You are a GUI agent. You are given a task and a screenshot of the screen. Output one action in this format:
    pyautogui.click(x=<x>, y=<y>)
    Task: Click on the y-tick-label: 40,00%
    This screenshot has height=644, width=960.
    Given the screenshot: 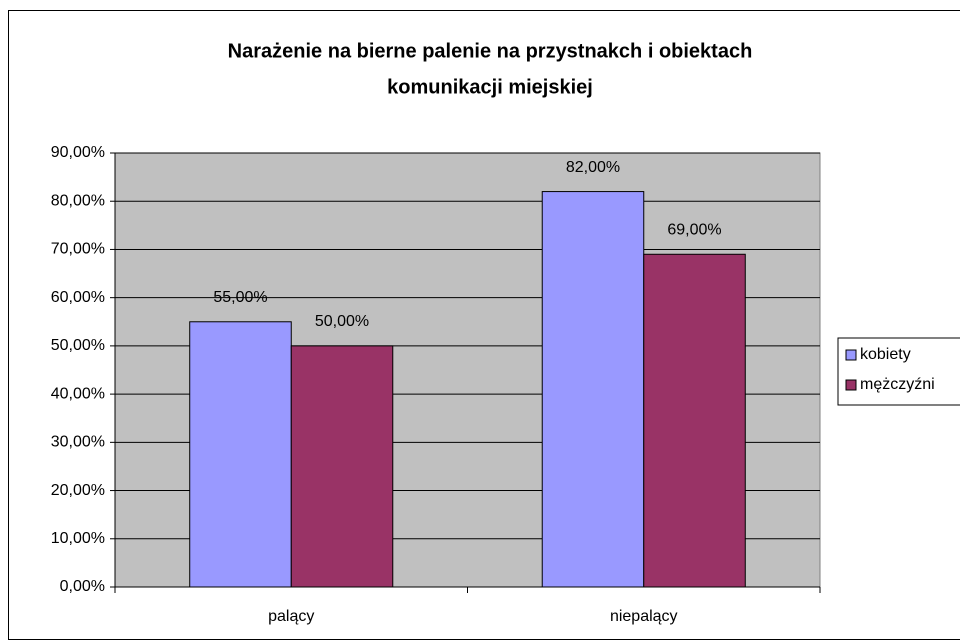 What is the action you would take?
    pyautogui.click(x=78, y=393)
    